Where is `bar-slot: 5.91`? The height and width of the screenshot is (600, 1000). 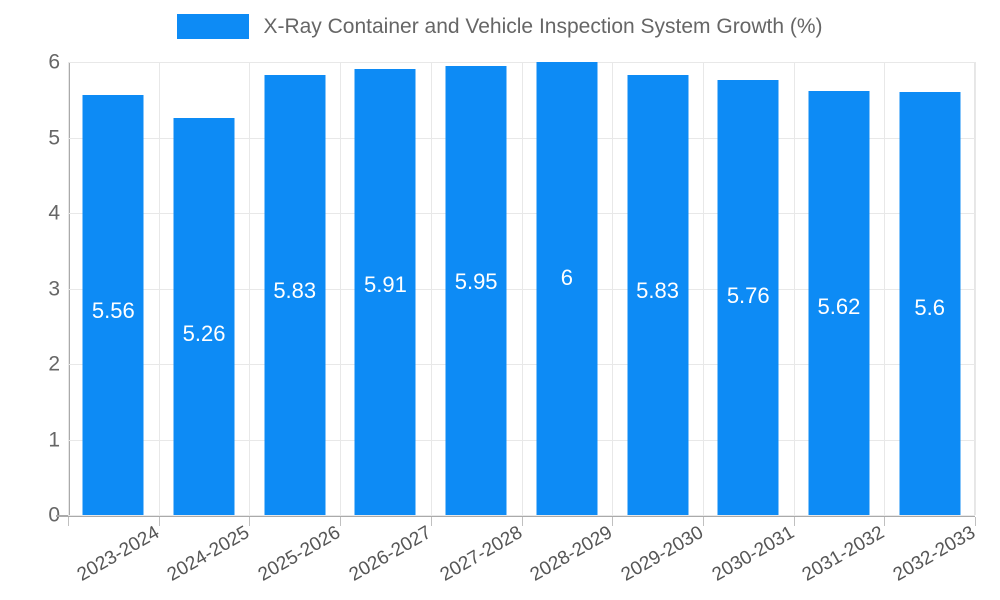 bar-slot: 5.91 is located at coordinates (385, 288).